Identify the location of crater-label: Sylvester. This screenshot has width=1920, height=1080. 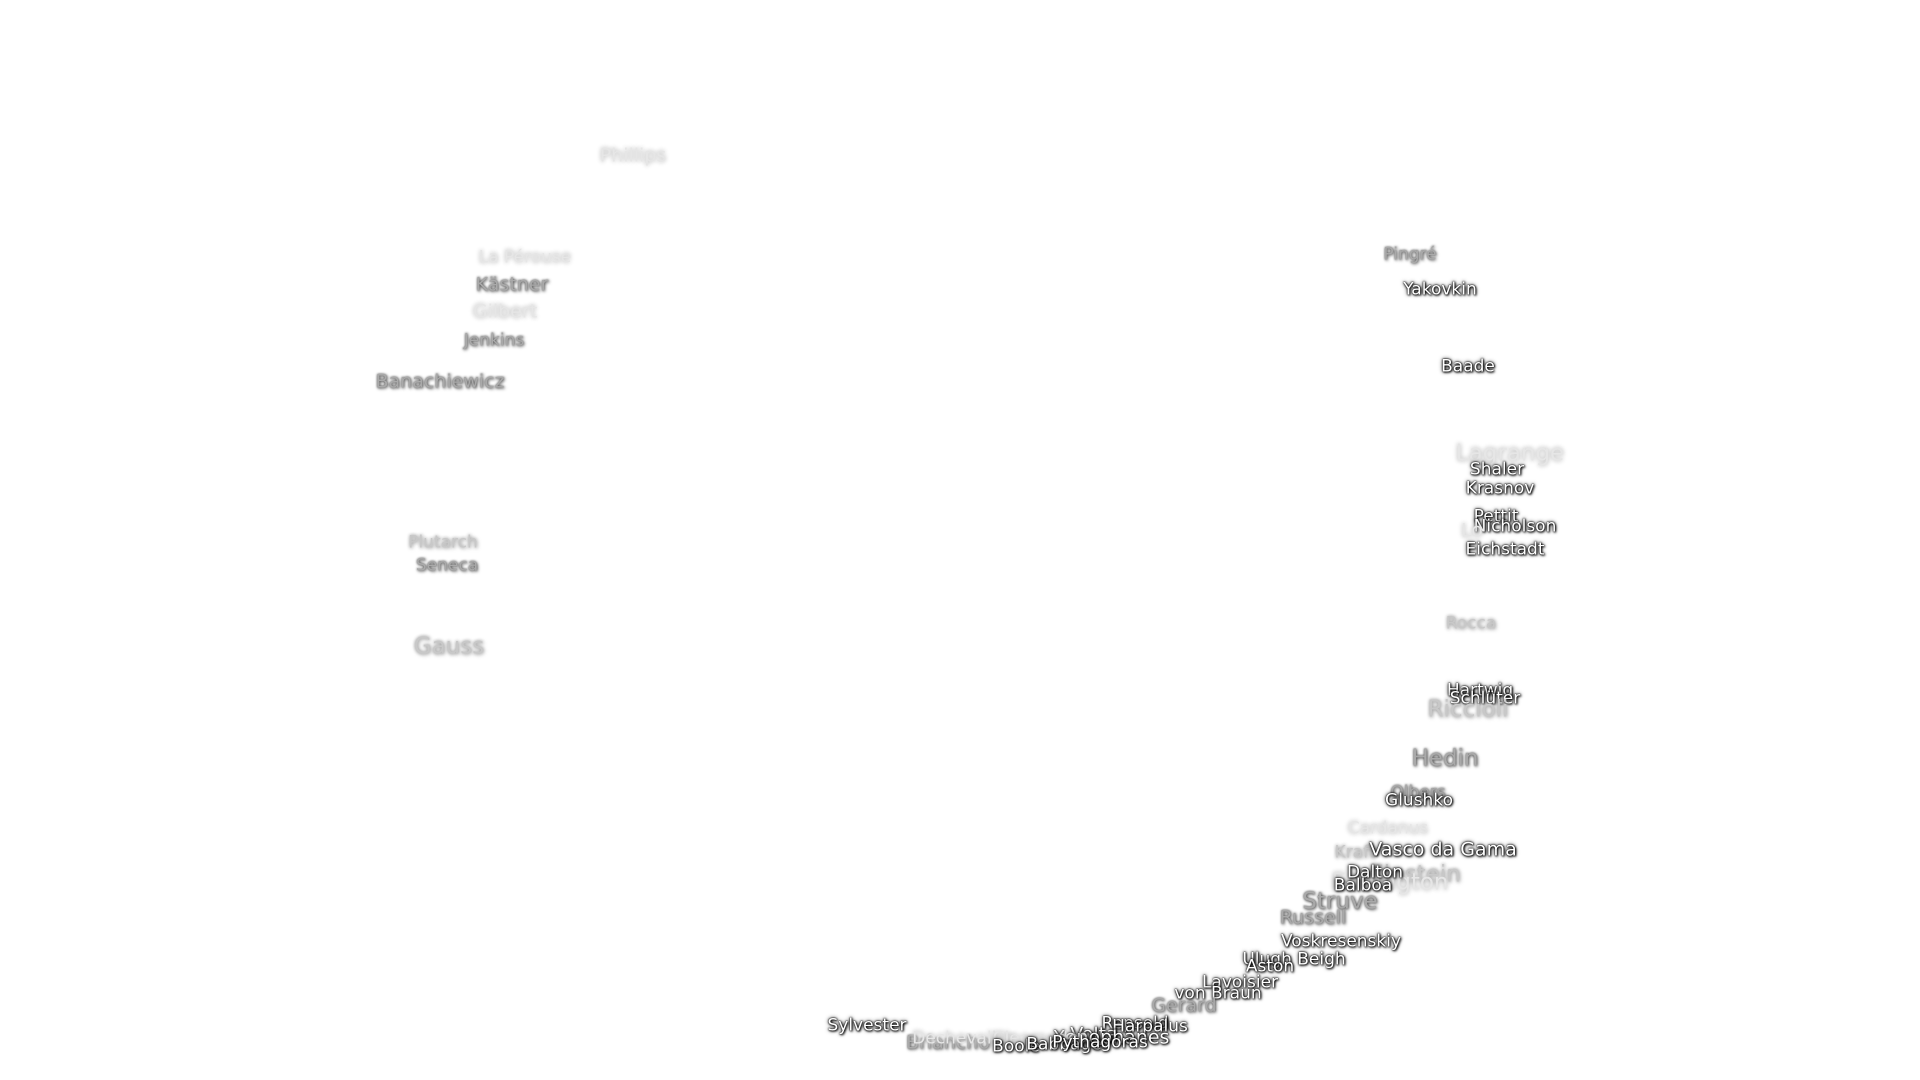
(867, 1025).